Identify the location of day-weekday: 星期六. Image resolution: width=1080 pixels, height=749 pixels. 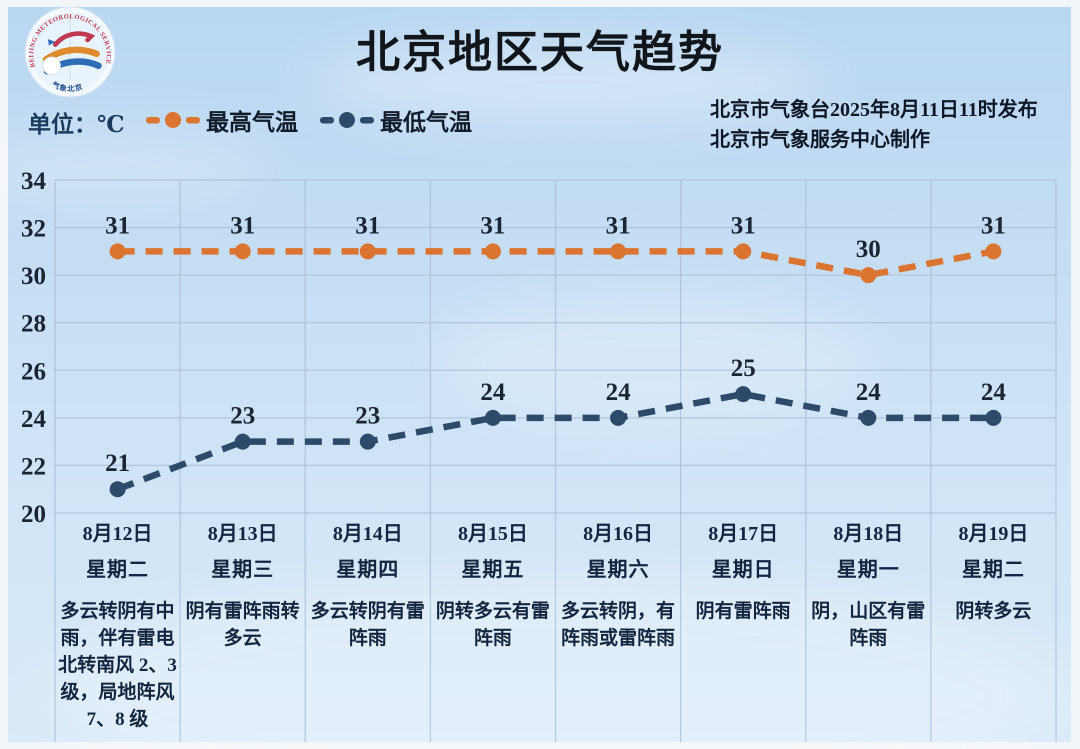
(618, 570).